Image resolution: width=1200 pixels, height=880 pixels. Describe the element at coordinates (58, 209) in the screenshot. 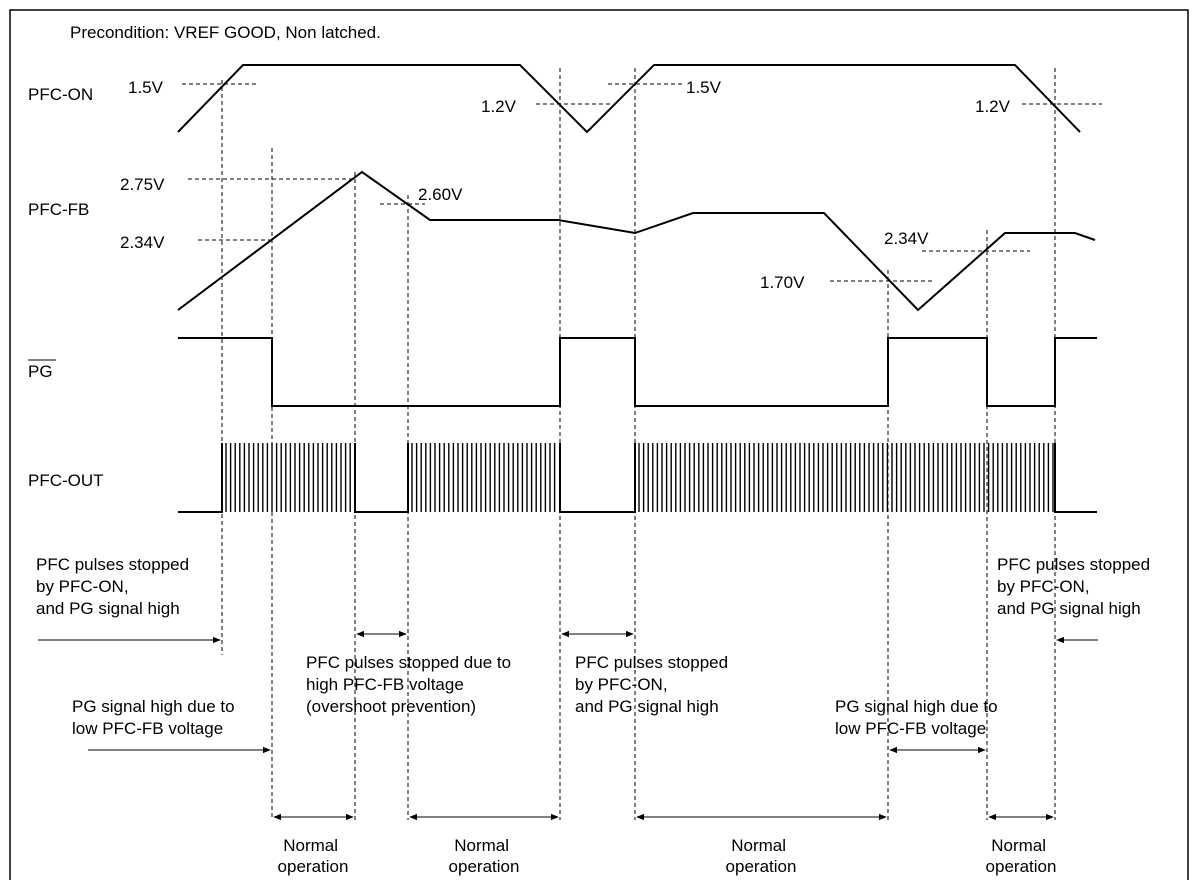

I see `pfc-fb-label: PFC-FB` at that location.